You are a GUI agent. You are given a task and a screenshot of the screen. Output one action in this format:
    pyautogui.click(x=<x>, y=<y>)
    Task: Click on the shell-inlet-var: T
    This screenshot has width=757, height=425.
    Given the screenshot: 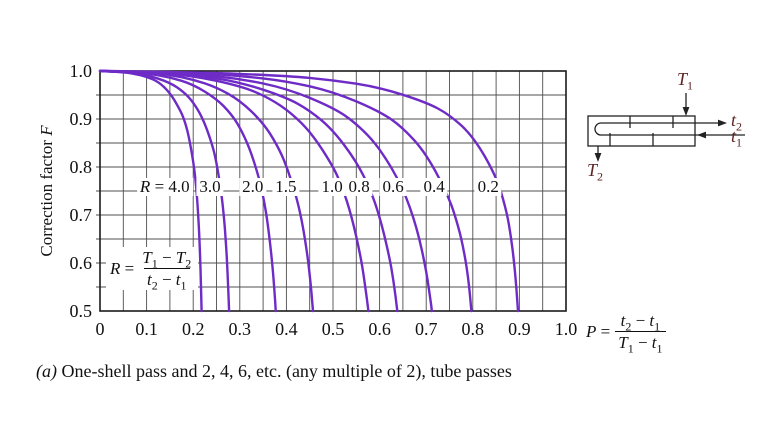 What is the action you would take?
    pyautogui.click(x=682, y=79)
    